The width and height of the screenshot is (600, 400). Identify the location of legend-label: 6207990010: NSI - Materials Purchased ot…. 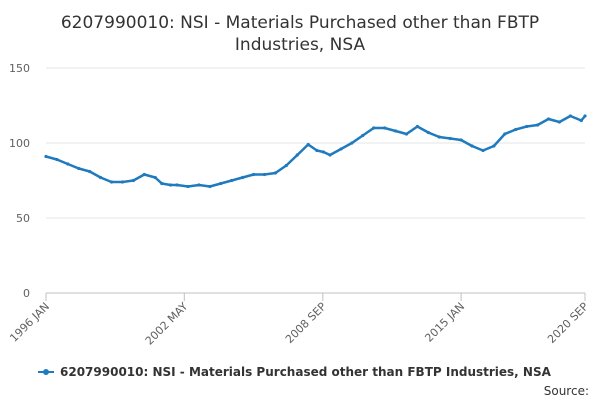
(306, 372).